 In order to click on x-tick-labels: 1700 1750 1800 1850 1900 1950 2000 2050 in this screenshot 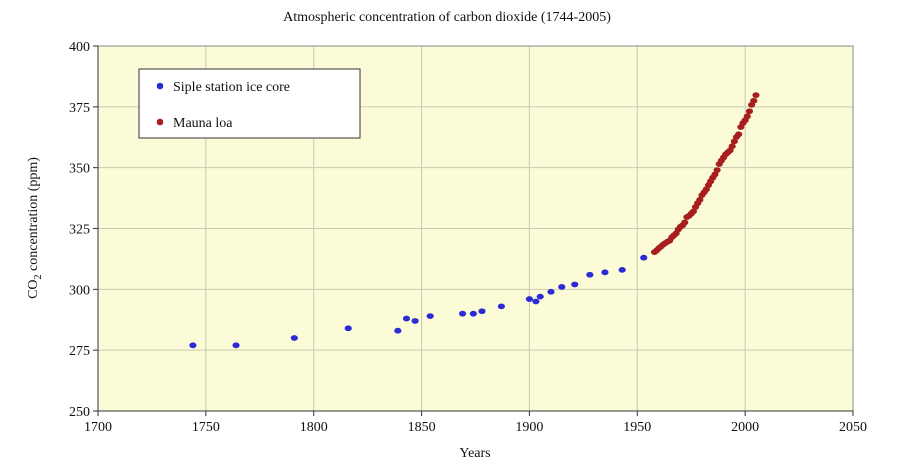, I will do `click(475, 427)`.